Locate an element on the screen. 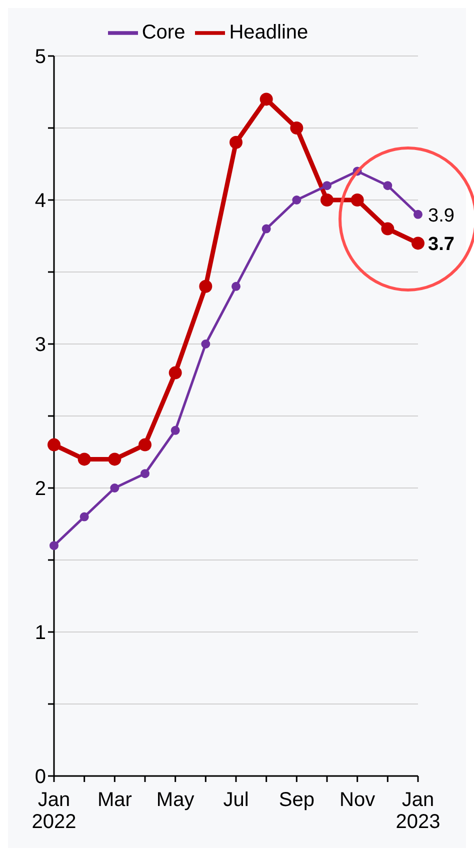 The width and height of the screenshot is (474, 856). x-tick-label: Jul is located at coordinates (236, 800).